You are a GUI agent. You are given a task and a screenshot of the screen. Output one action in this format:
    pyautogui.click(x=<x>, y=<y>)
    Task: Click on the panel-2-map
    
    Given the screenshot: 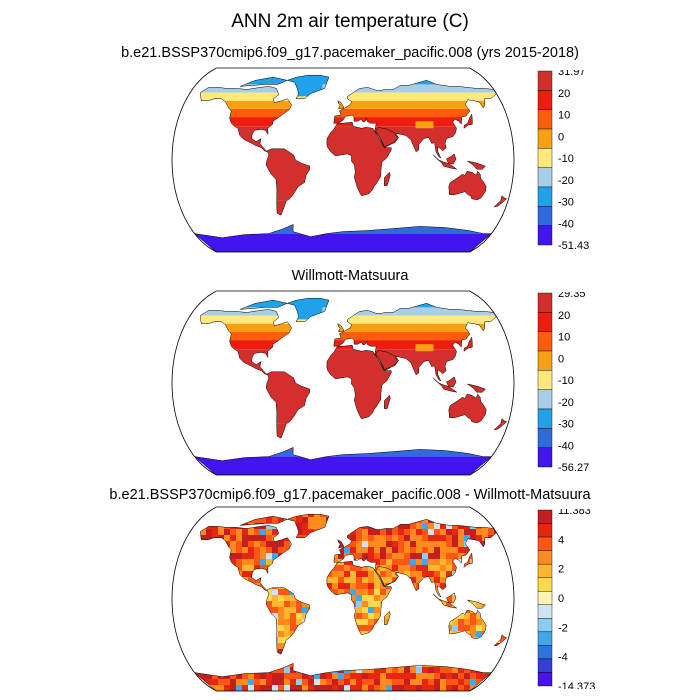 What is the action you would take?
    pyautogui.click(x=343, y=383)
    